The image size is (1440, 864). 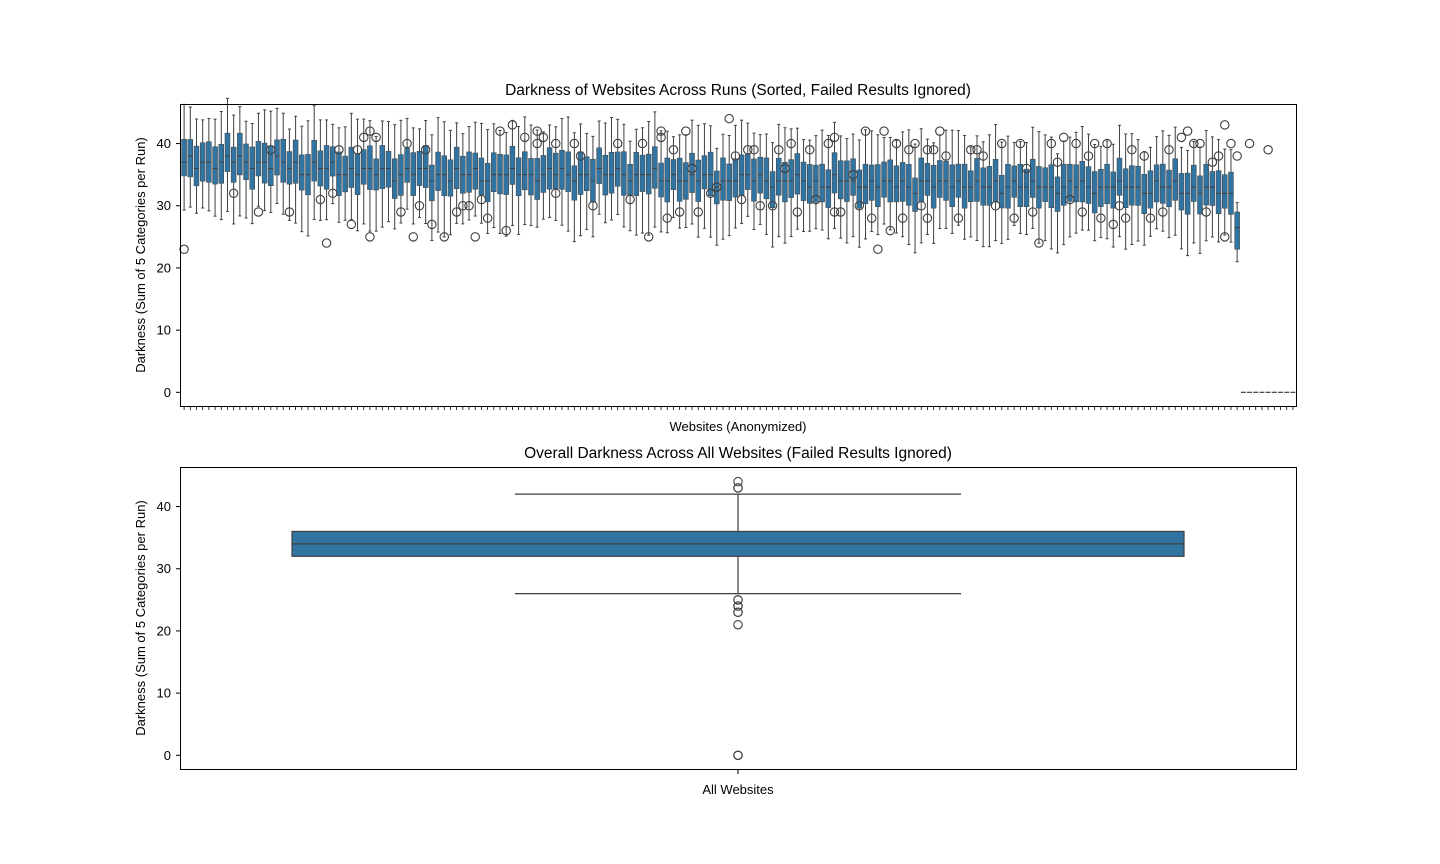 I want to click on y-tick-label: 30, so click(x=164, y=205).